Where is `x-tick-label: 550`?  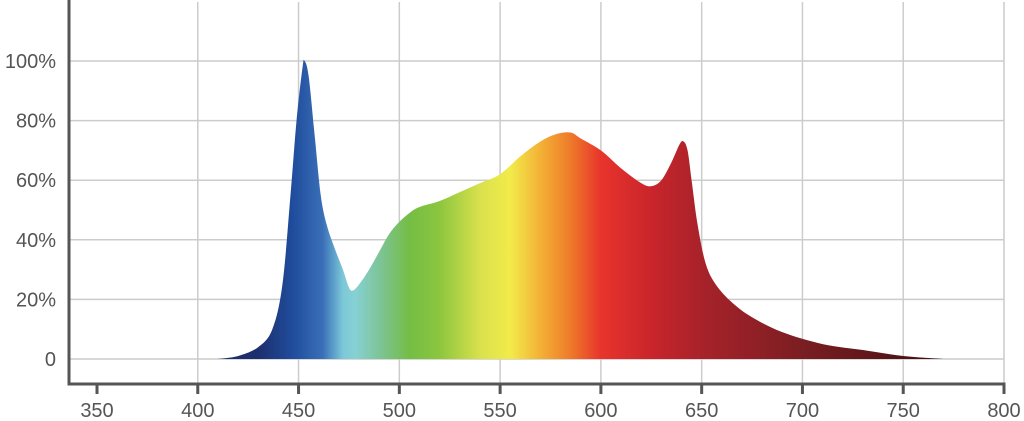 x-tick-label: 550 is located at coordinates (499, 410).